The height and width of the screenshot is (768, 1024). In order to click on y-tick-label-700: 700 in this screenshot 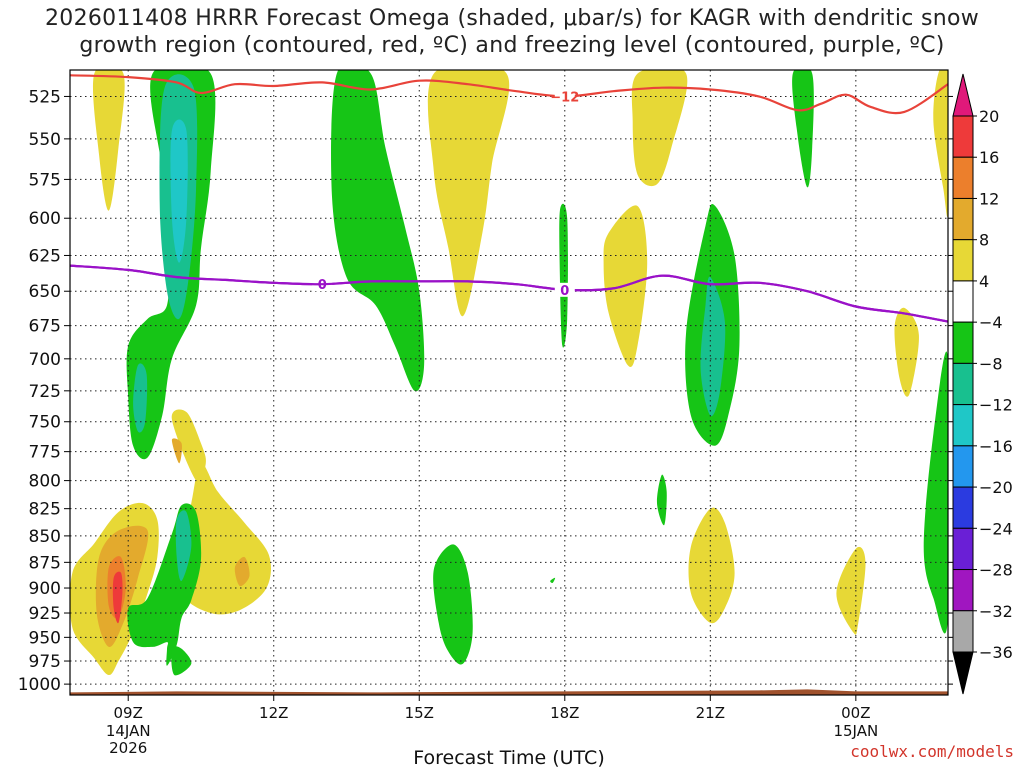, I will do `click(45, 360)`.